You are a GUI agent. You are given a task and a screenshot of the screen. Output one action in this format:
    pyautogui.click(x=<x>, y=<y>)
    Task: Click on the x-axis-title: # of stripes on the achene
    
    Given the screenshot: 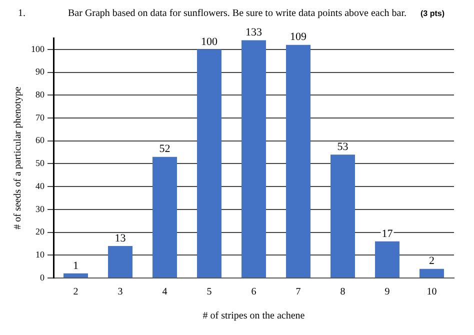 What is the action you would take?
    pyautogui.click(x=254, y=316)
    